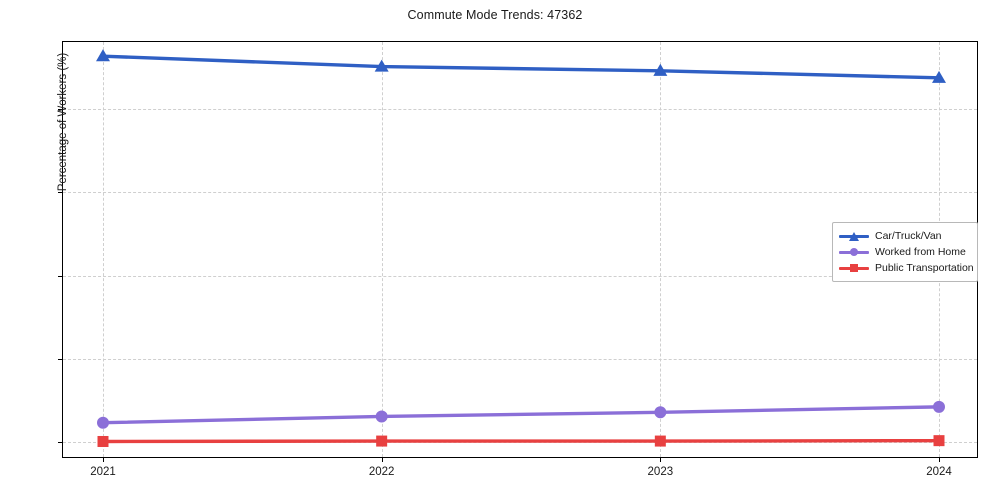  What do you see at coordinates (908, 236) in the screenshot?
I see `legend-label: Car/Truck/Van` at bounding box center [908, 236].